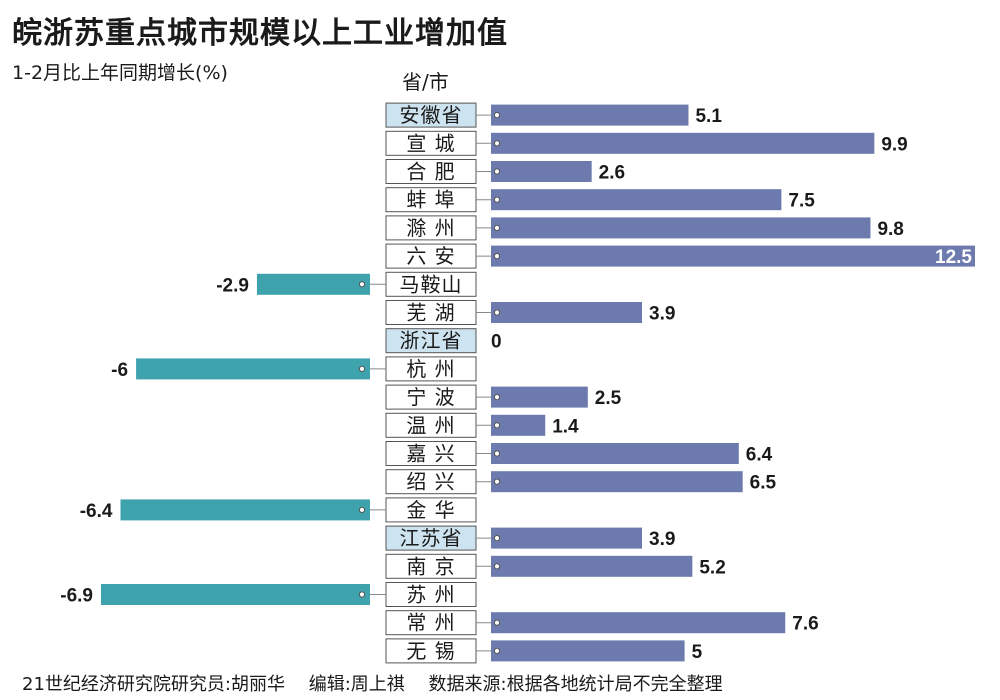 The height and width of the screenshot is (700, 1000). I want to click on category-label: 宁 波, so click(430, 397).